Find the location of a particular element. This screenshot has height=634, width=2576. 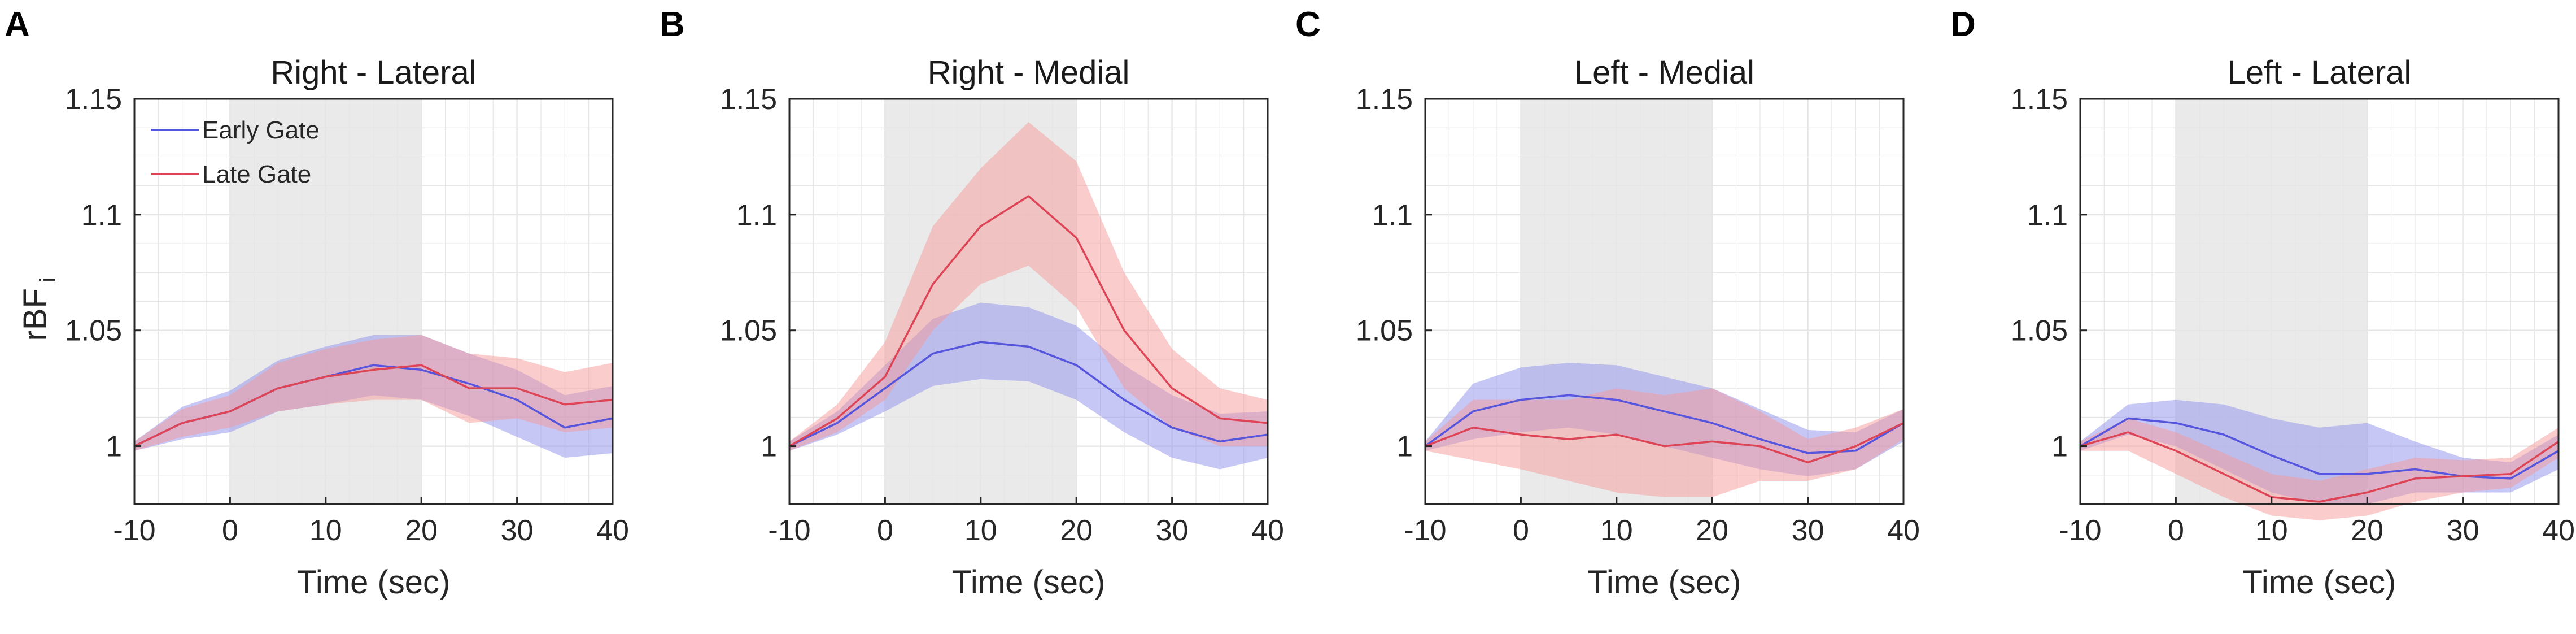

panel-letter: A is located at coordinates (17, 24).